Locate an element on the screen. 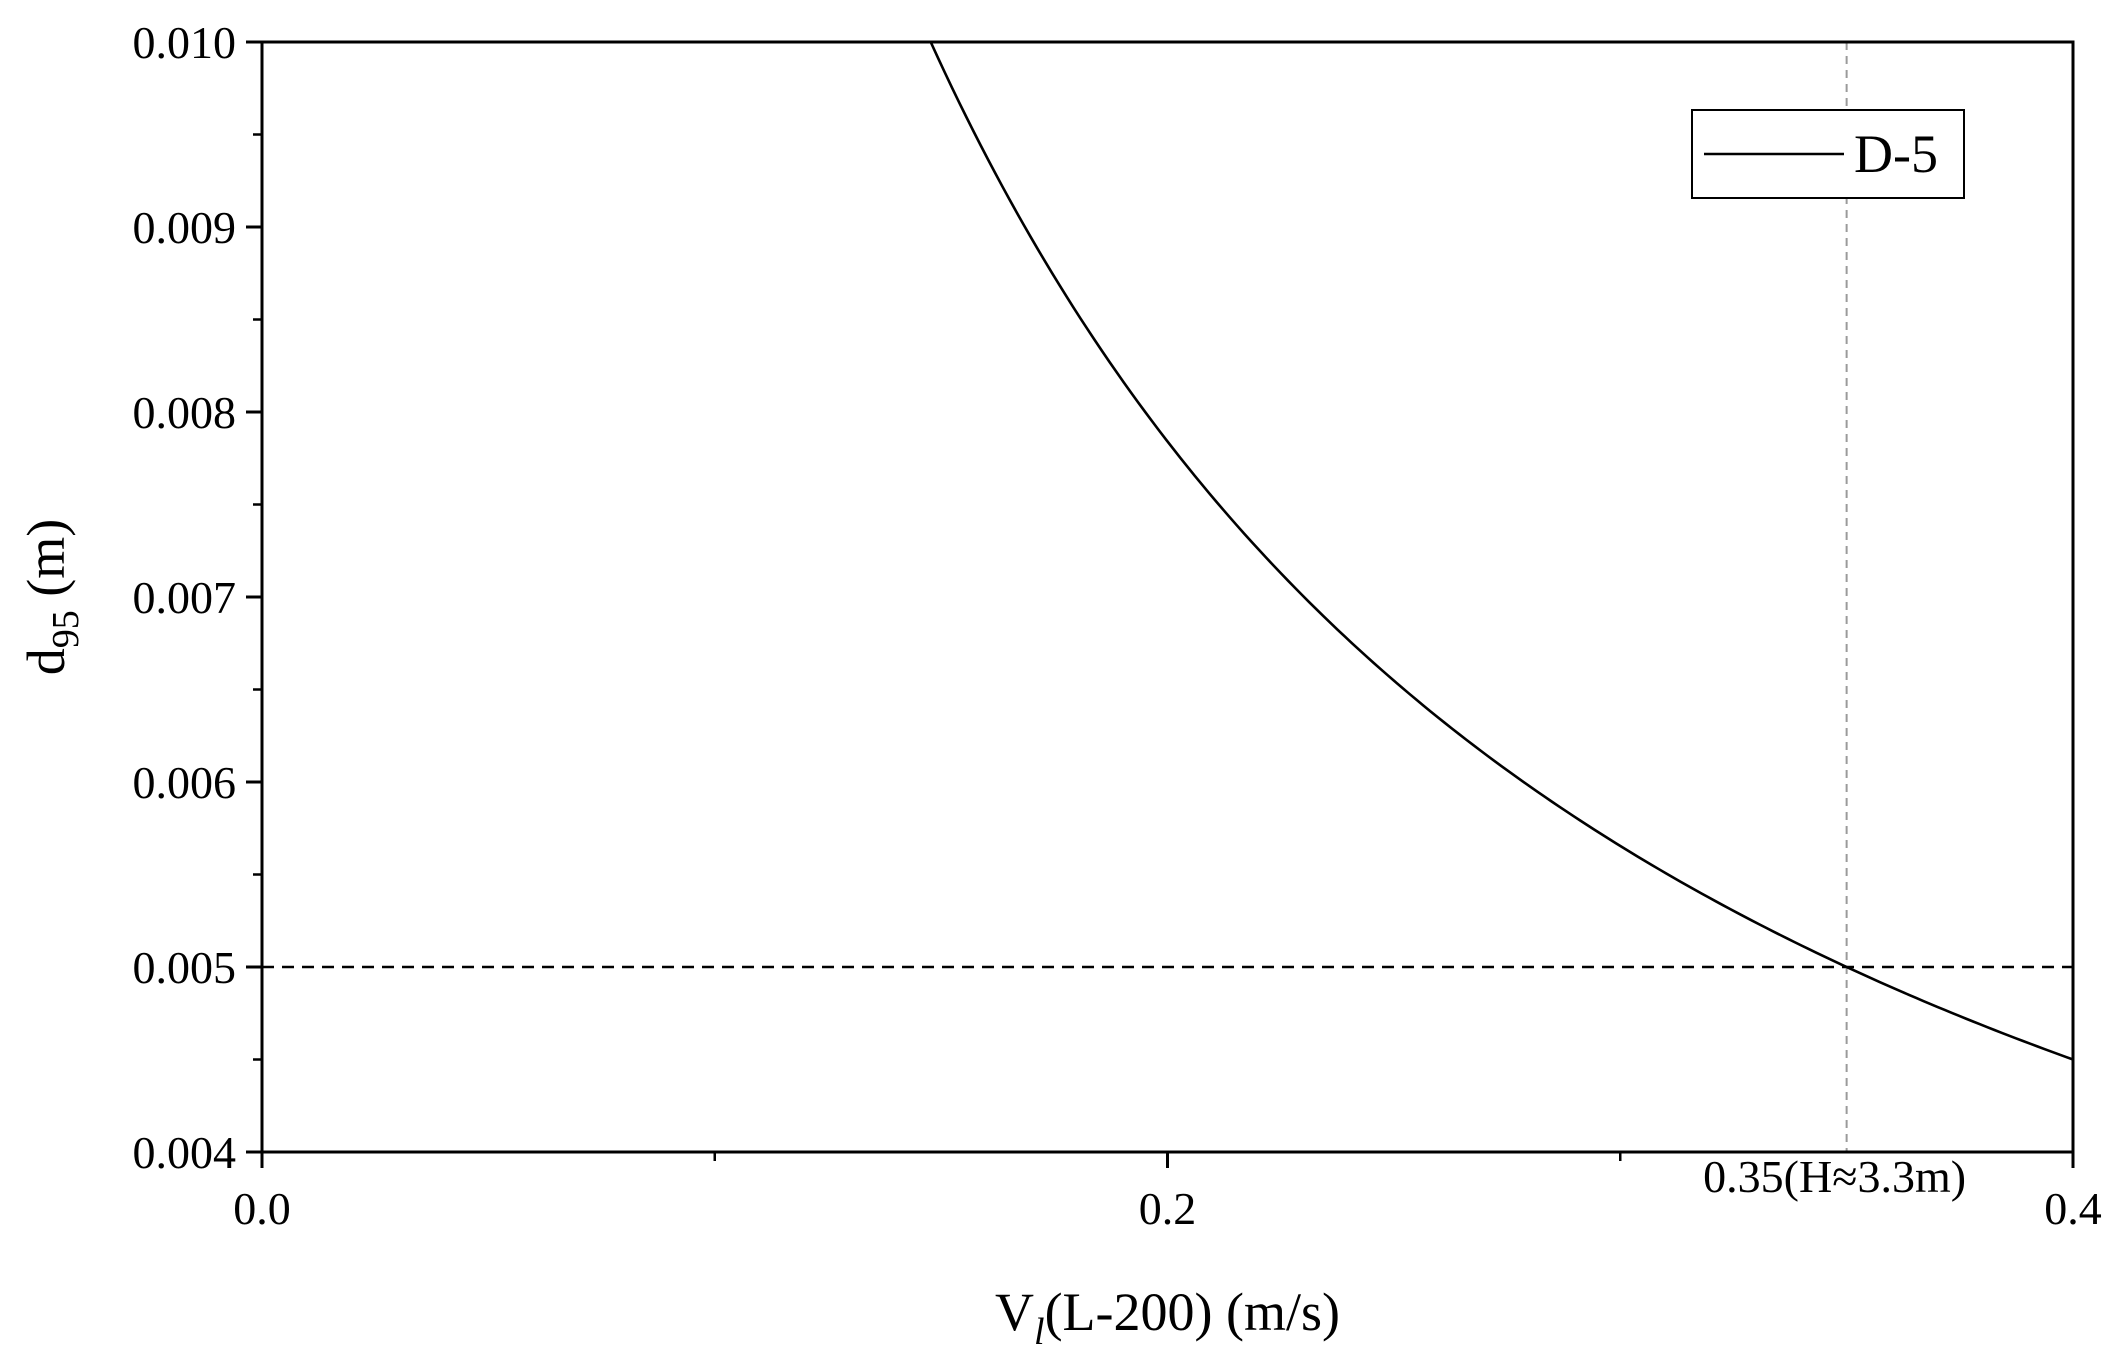 This screenshot has height=1359, width=2121. annotations: 0.35(H≈3.3m) is located at coordinates (1834, 1176).